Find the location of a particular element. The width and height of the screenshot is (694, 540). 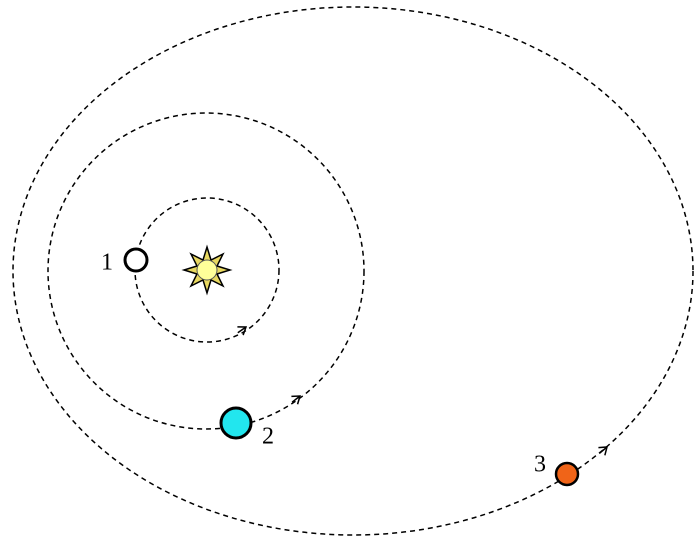

planet-label: 1 is located at coordinates (107, 263).